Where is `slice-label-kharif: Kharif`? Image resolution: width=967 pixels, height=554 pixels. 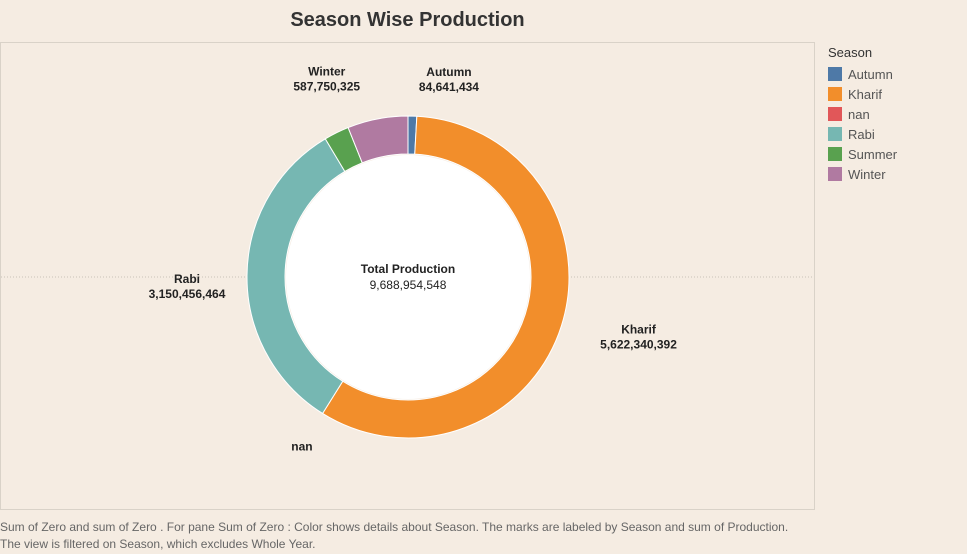 slice-label-kharif: Kharif is located at coordinates (639, 330).